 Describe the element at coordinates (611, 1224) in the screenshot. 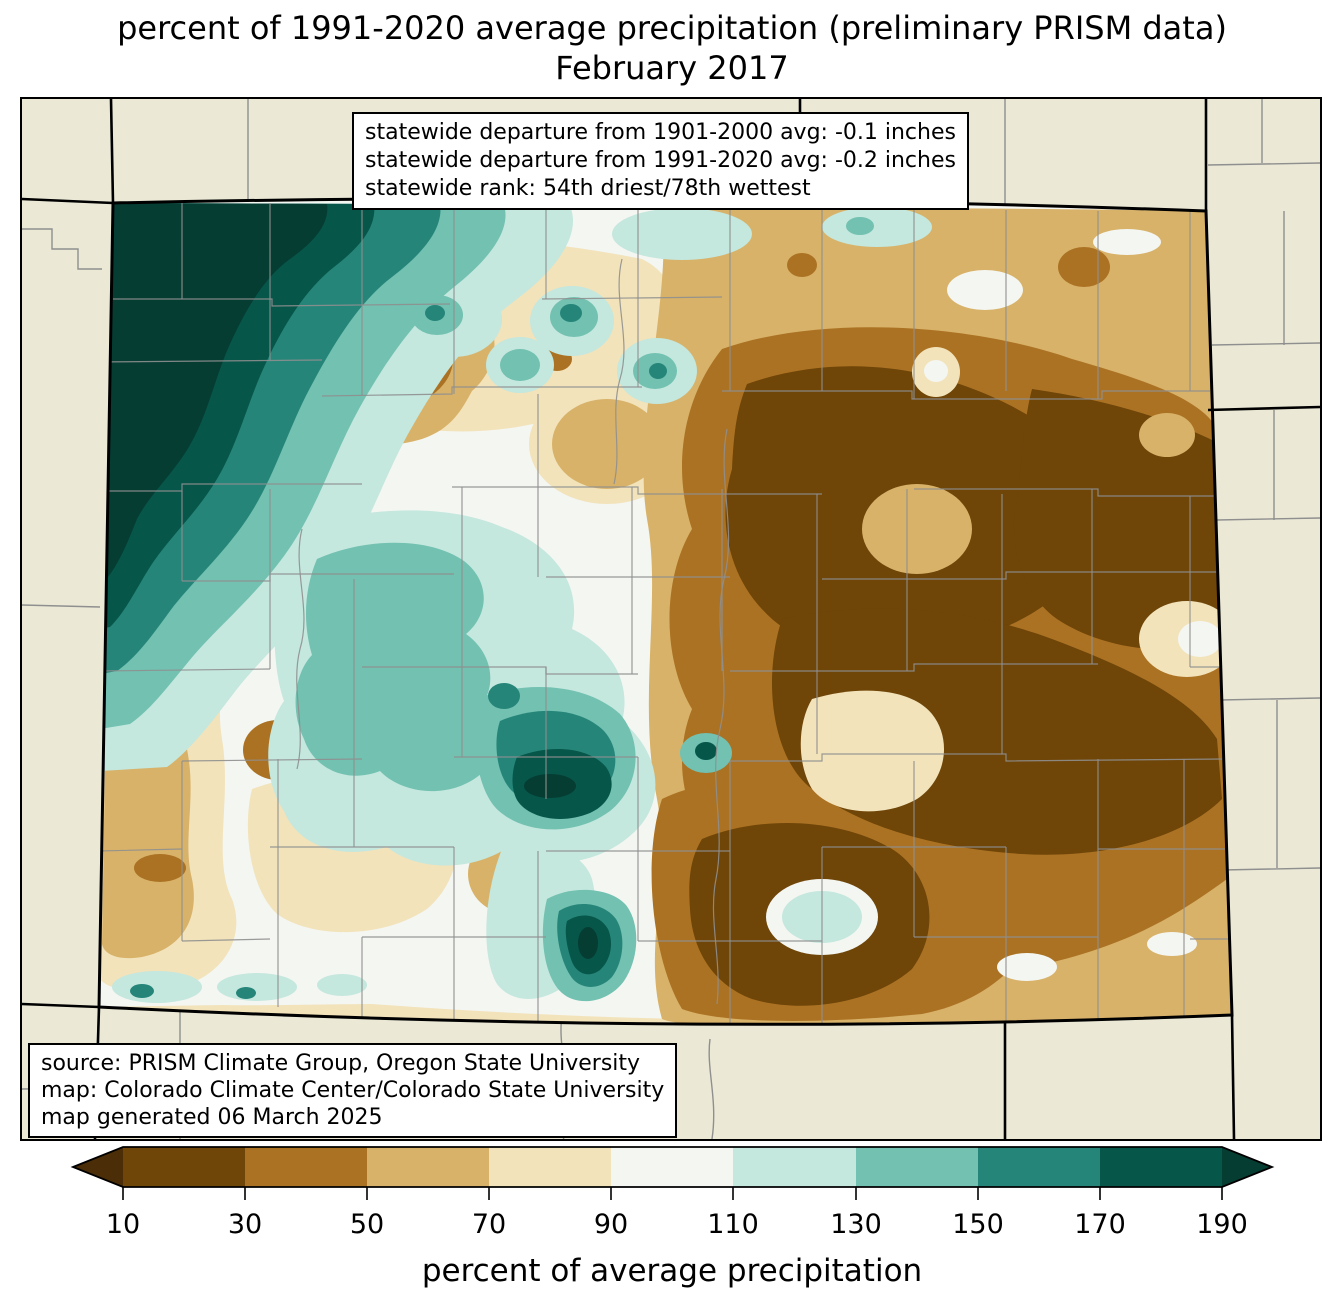

I see `tick-label: 90` at that location.